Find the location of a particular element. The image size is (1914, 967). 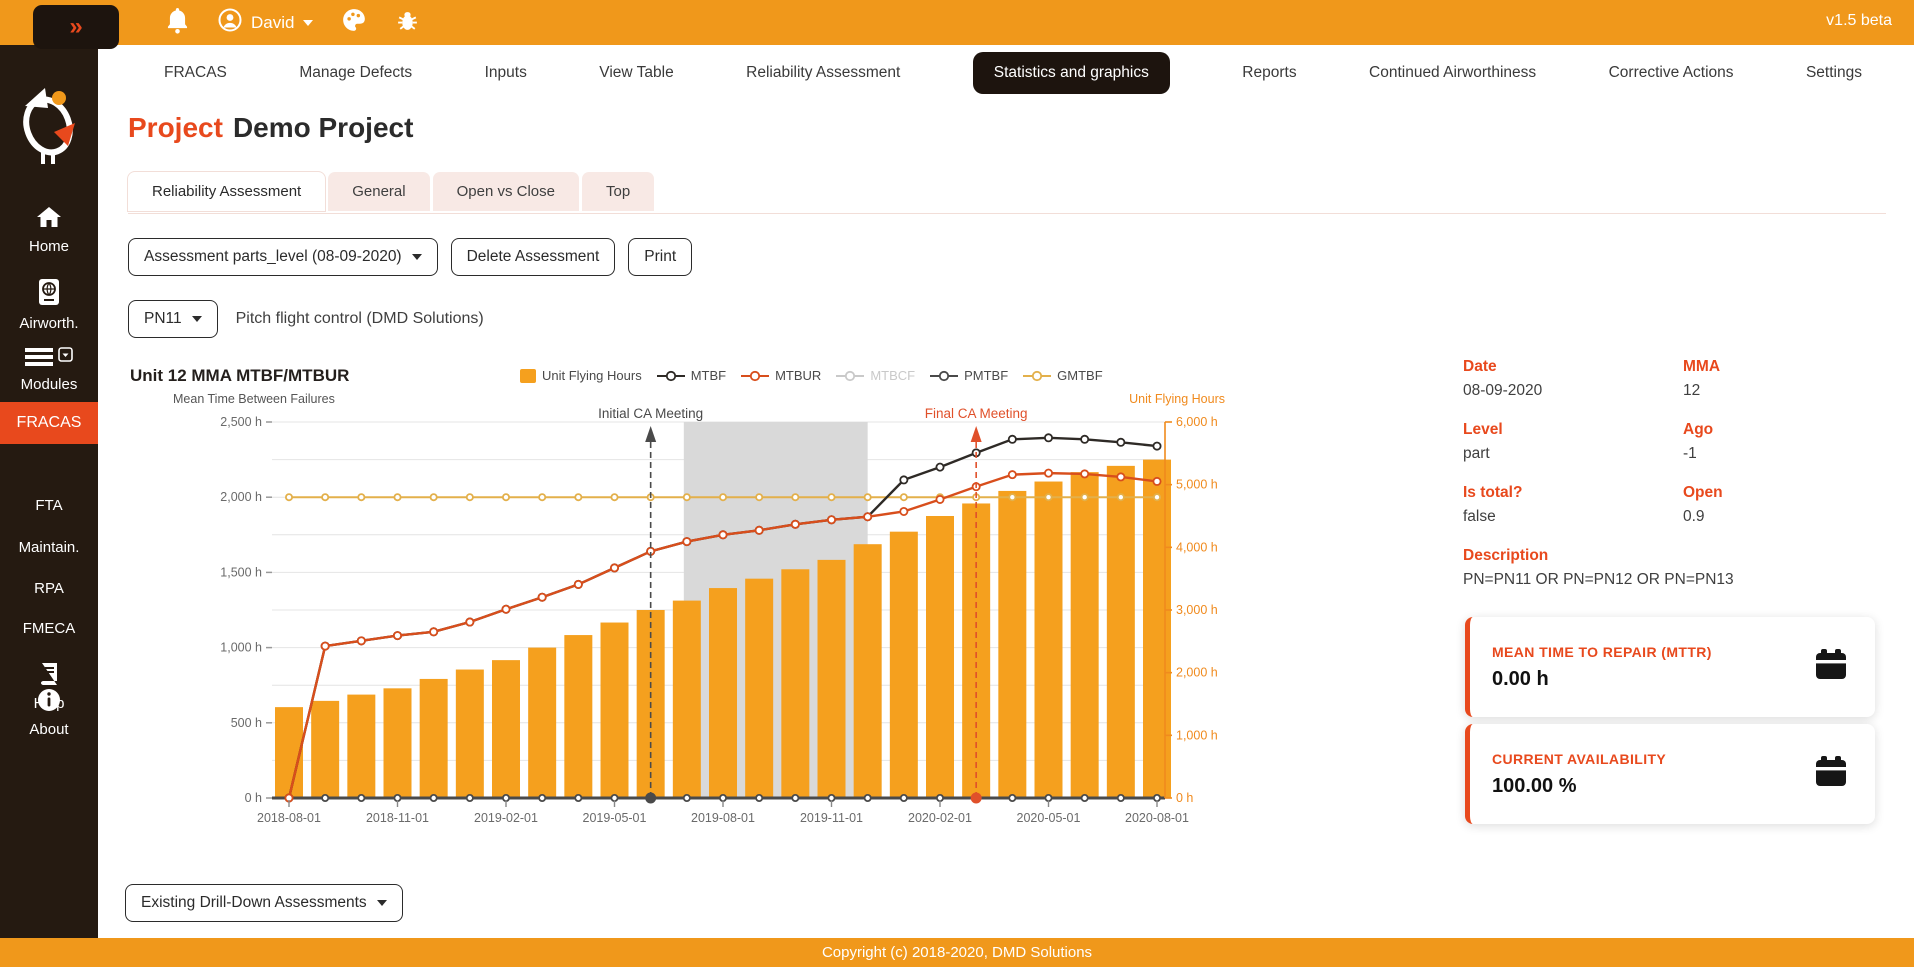

sidebar-item-about: About is located at coordinates (49, 713).